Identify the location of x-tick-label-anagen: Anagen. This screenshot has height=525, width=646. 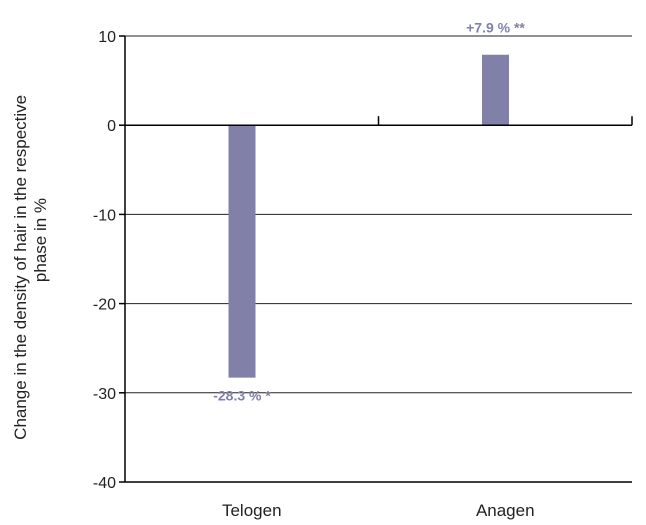
(505, 510).